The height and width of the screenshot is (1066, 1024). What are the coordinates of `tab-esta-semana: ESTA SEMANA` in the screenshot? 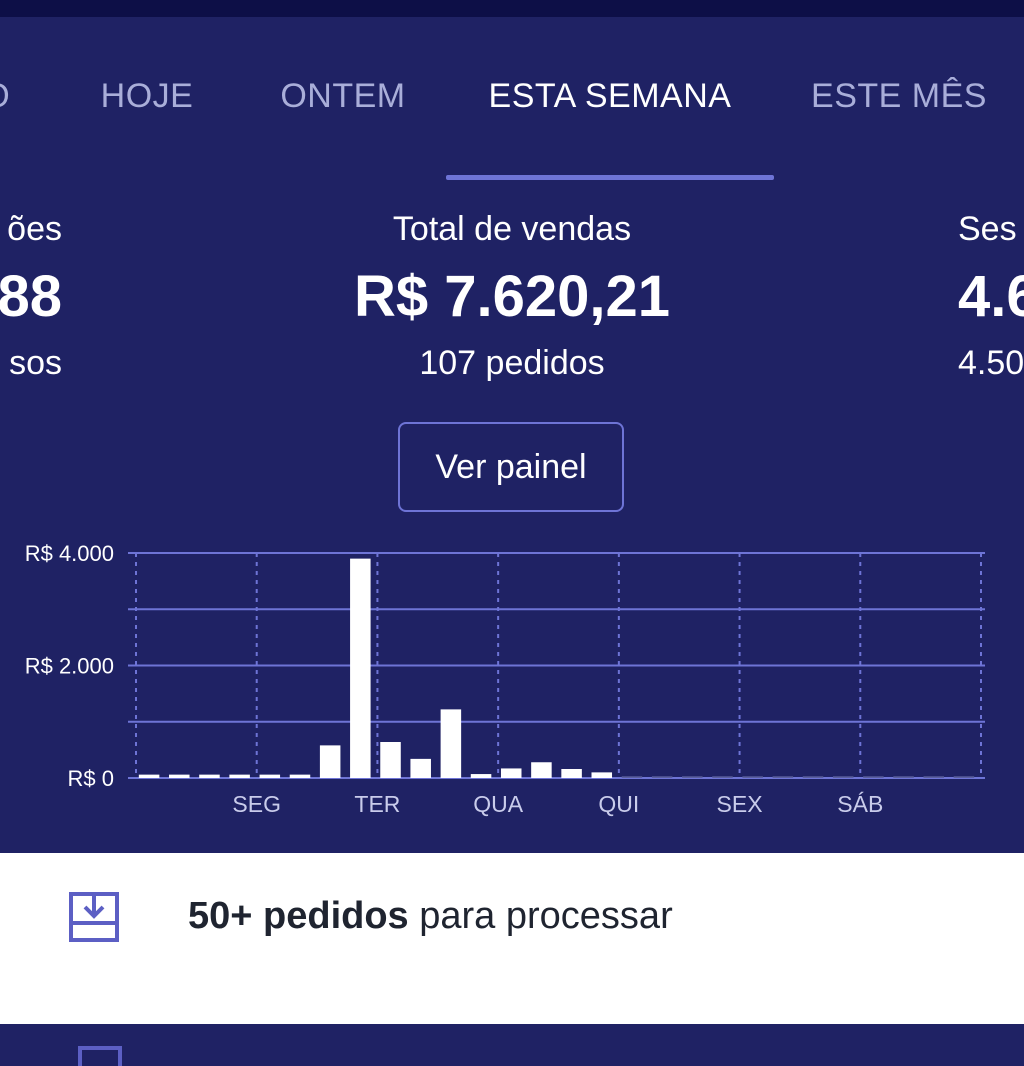 It's located at (610, 96).